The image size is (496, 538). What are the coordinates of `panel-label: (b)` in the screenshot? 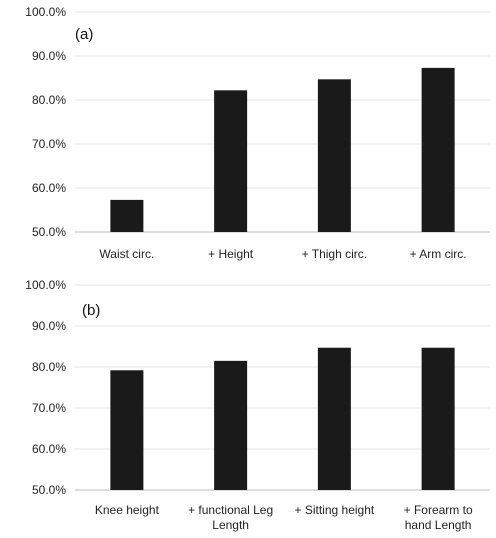 It's located at (91, 310).